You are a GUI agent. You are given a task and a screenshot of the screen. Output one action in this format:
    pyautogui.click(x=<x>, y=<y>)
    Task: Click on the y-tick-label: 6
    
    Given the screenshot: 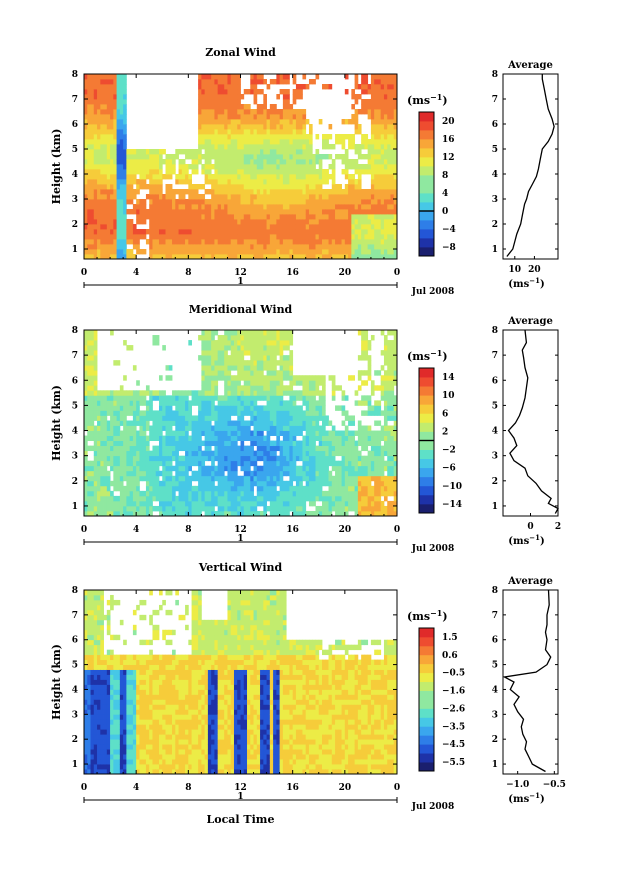 What is the action you would take?
    pyautogui.click(x=75, y=125)
    